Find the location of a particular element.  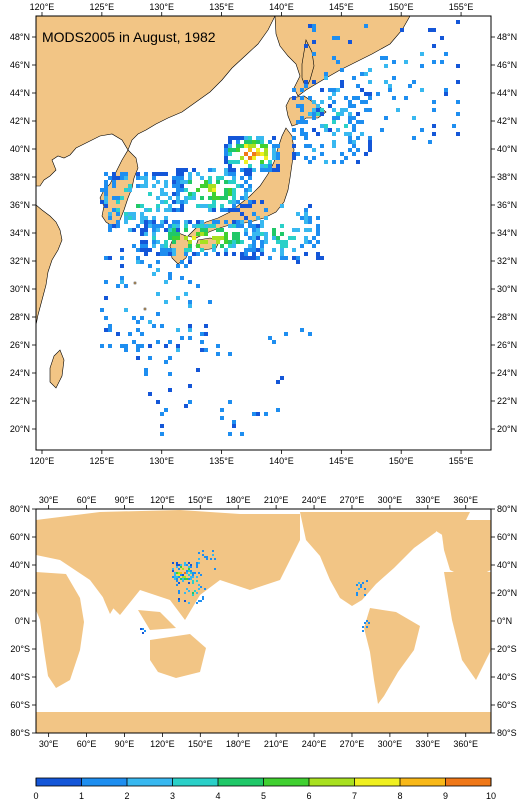

colorbar: 0 1 2 3 4 5 6 7 8 9 10 is located at coordinates (264, 789).